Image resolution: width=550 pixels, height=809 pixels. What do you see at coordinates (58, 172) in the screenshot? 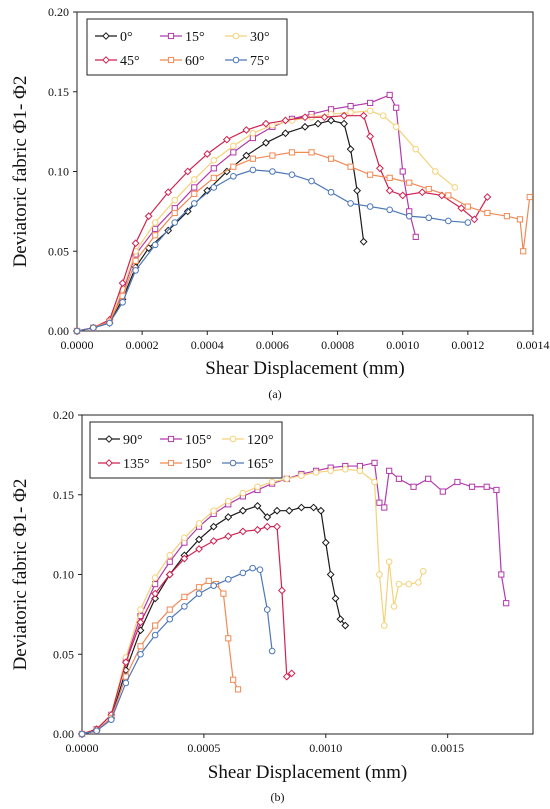
I see `y-tick-label: 0.10` at bounding box center [58, 172].